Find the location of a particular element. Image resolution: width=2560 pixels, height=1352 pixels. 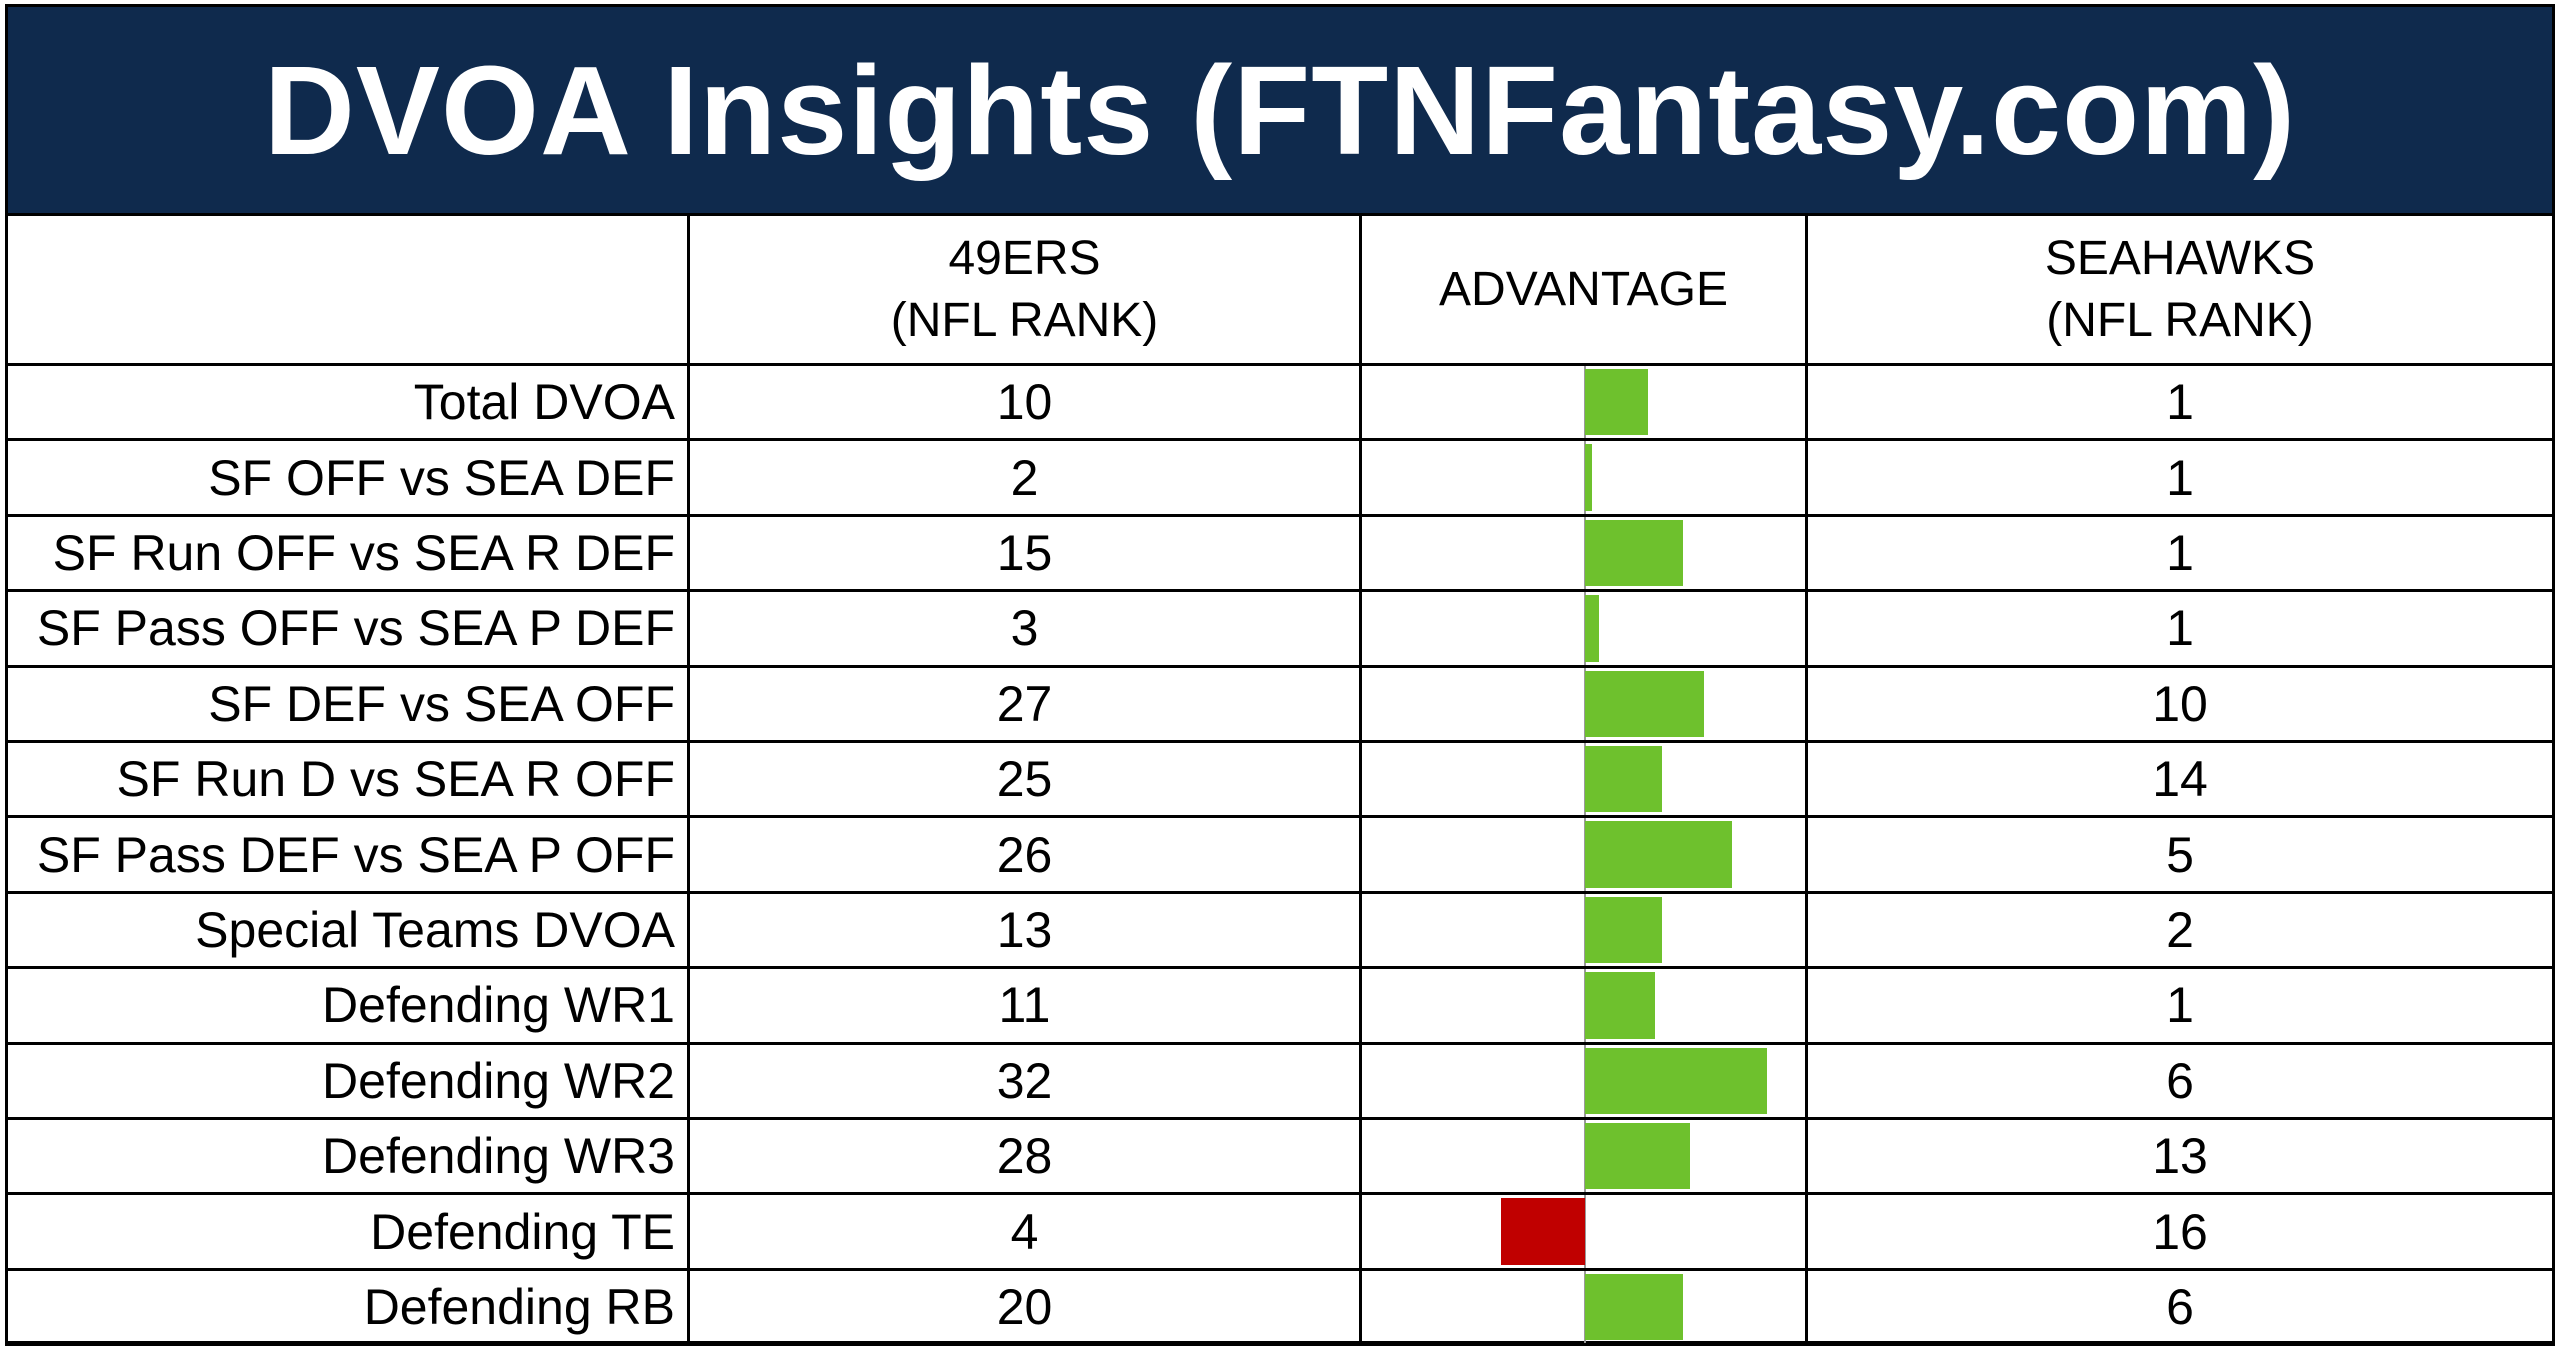

team1-rank: 4 is located at coordinates (1026, 1233).